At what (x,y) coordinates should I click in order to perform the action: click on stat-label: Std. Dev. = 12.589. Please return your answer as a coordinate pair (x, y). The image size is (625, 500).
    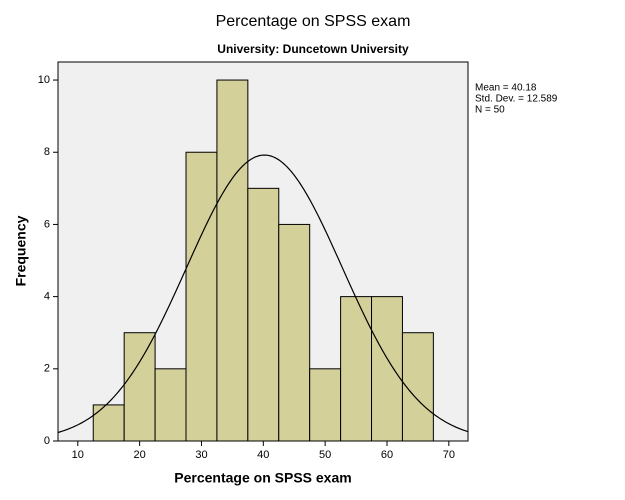
    Looking at the image, I should click on (516, 99).